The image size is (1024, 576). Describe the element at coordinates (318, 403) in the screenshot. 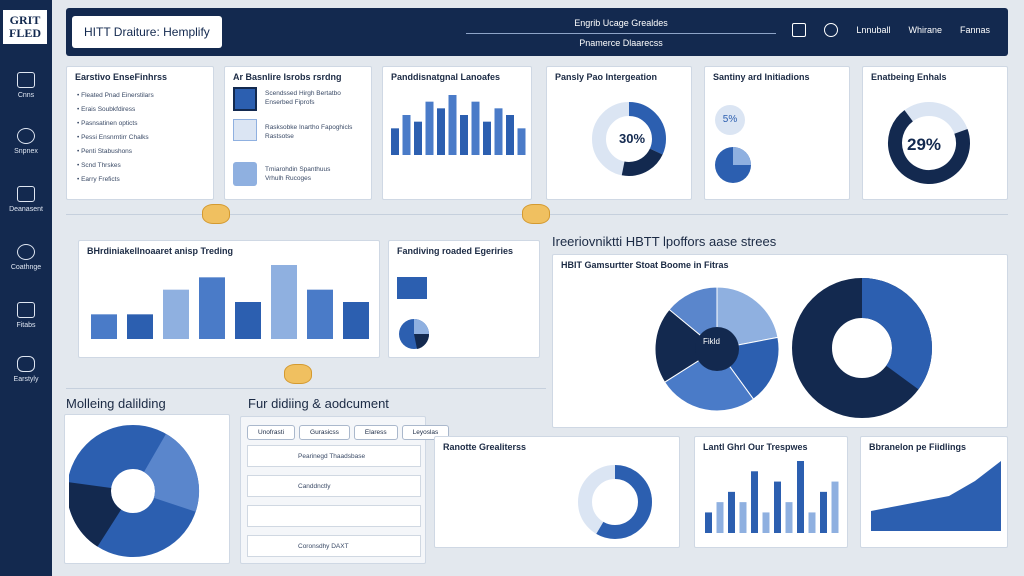

I see `section-title: Fur didiing & aodcument` at that location.